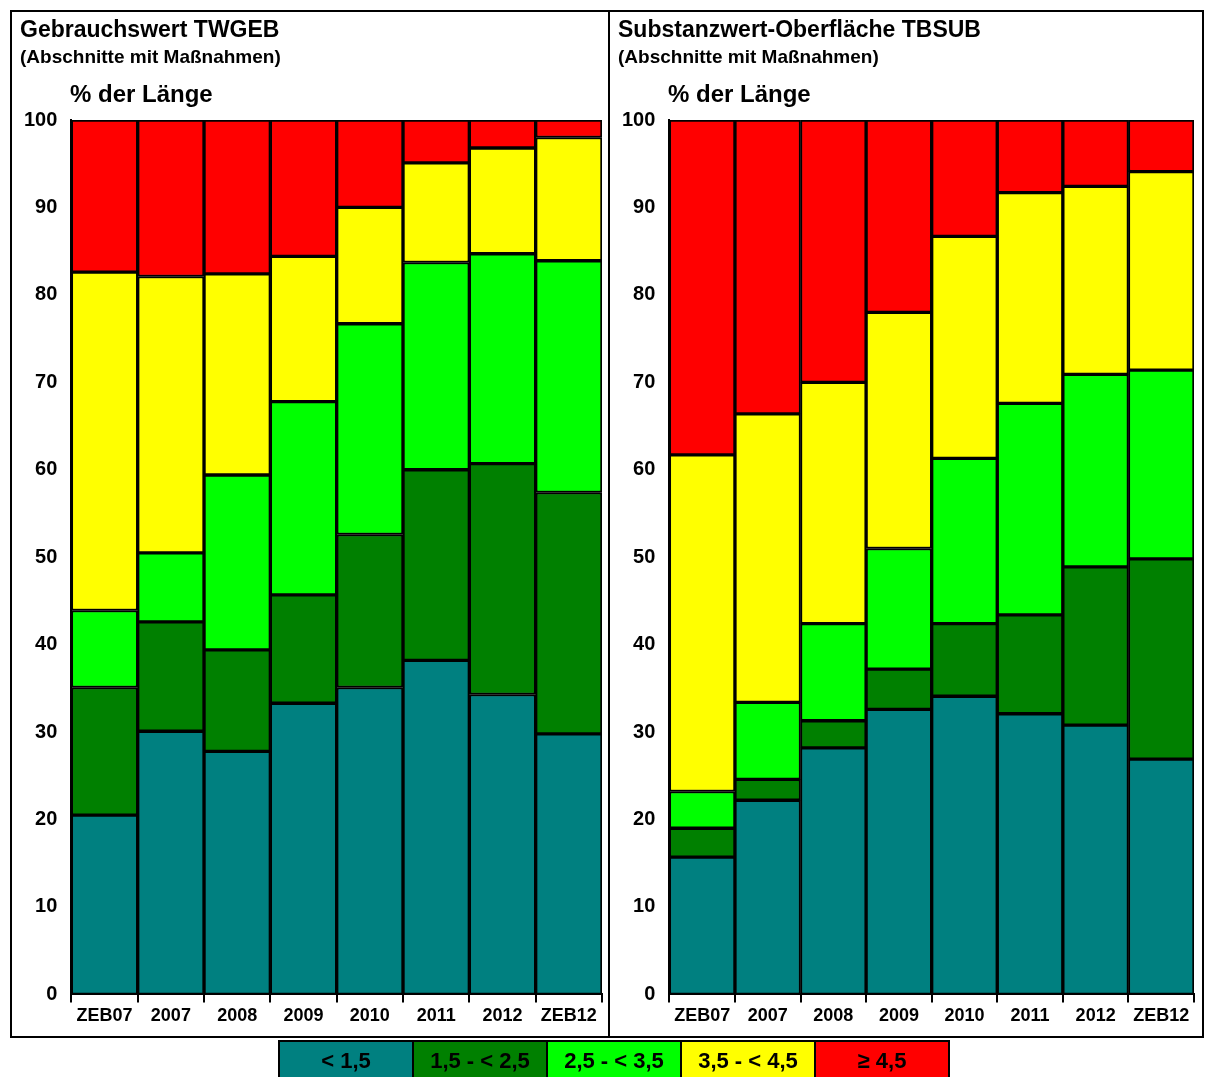  Describe the element at coordinates (150, 29) in the screenshot. I see `chart-title: Gebrauchswert TWGEB` at that location.